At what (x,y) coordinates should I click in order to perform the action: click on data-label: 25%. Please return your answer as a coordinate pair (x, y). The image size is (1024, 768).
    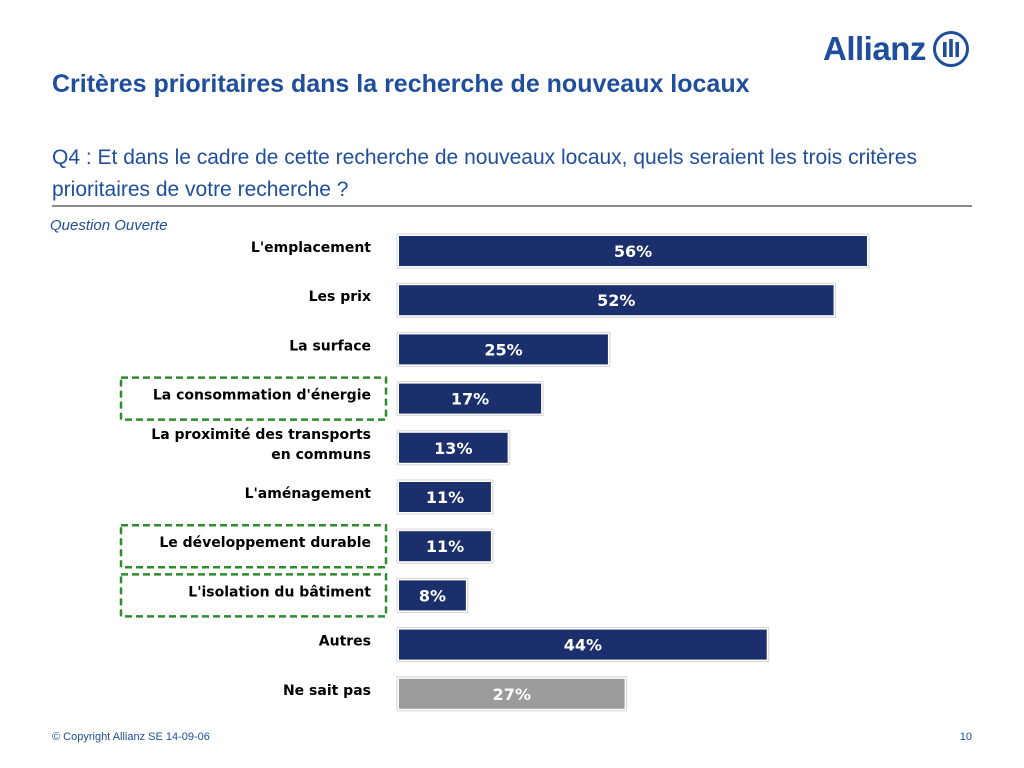
    Looking at the image, I should click on (503, 349).